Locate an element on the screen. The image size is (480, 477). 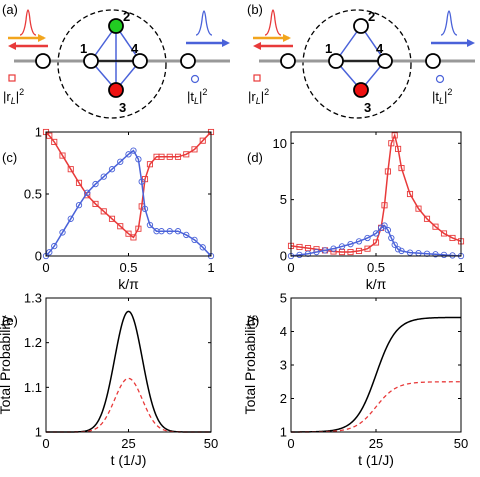
y-tick-label: 4 is located at coordinates (283, 331).